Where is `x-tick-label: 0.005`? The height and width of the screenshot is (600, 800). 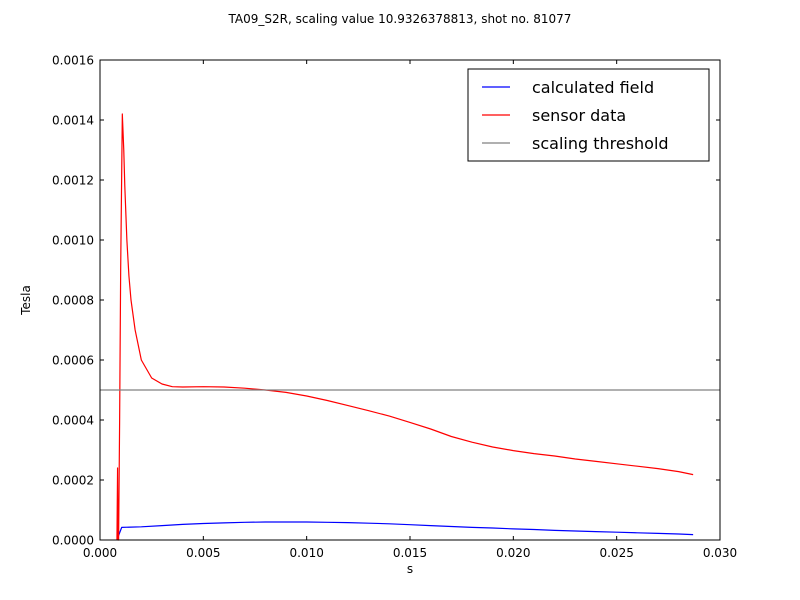
x-tick-label: 0.005 is located at coordinates (203, 553).